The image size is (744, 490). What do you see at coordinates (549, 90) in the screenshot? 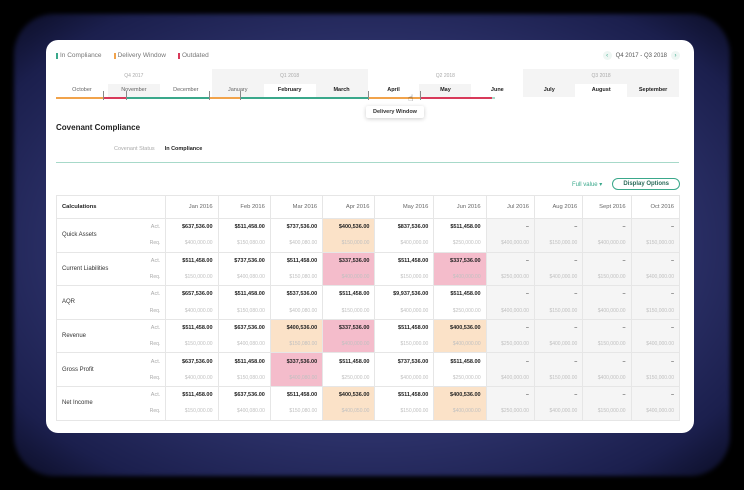
I see `month-july: July` at bounding box center [549, 90].